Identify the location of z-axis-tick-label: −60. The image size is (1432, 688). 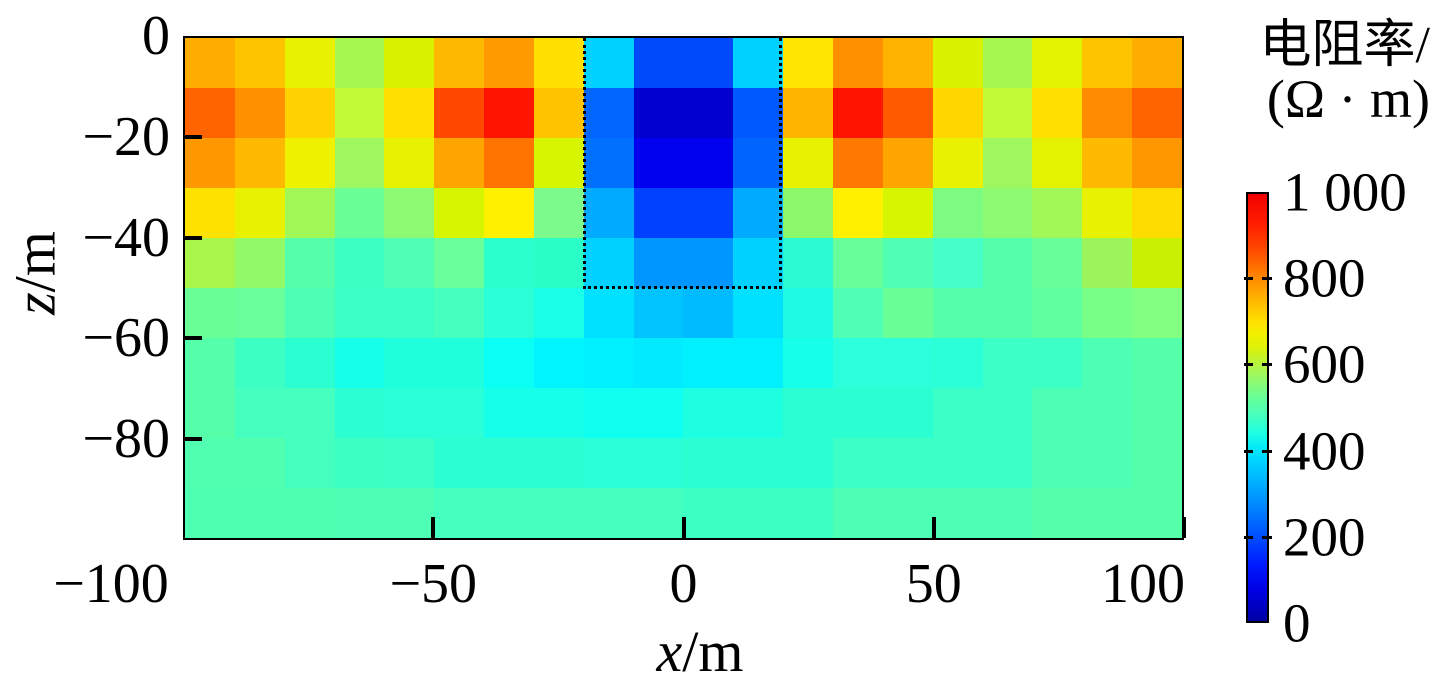
(126, 338).